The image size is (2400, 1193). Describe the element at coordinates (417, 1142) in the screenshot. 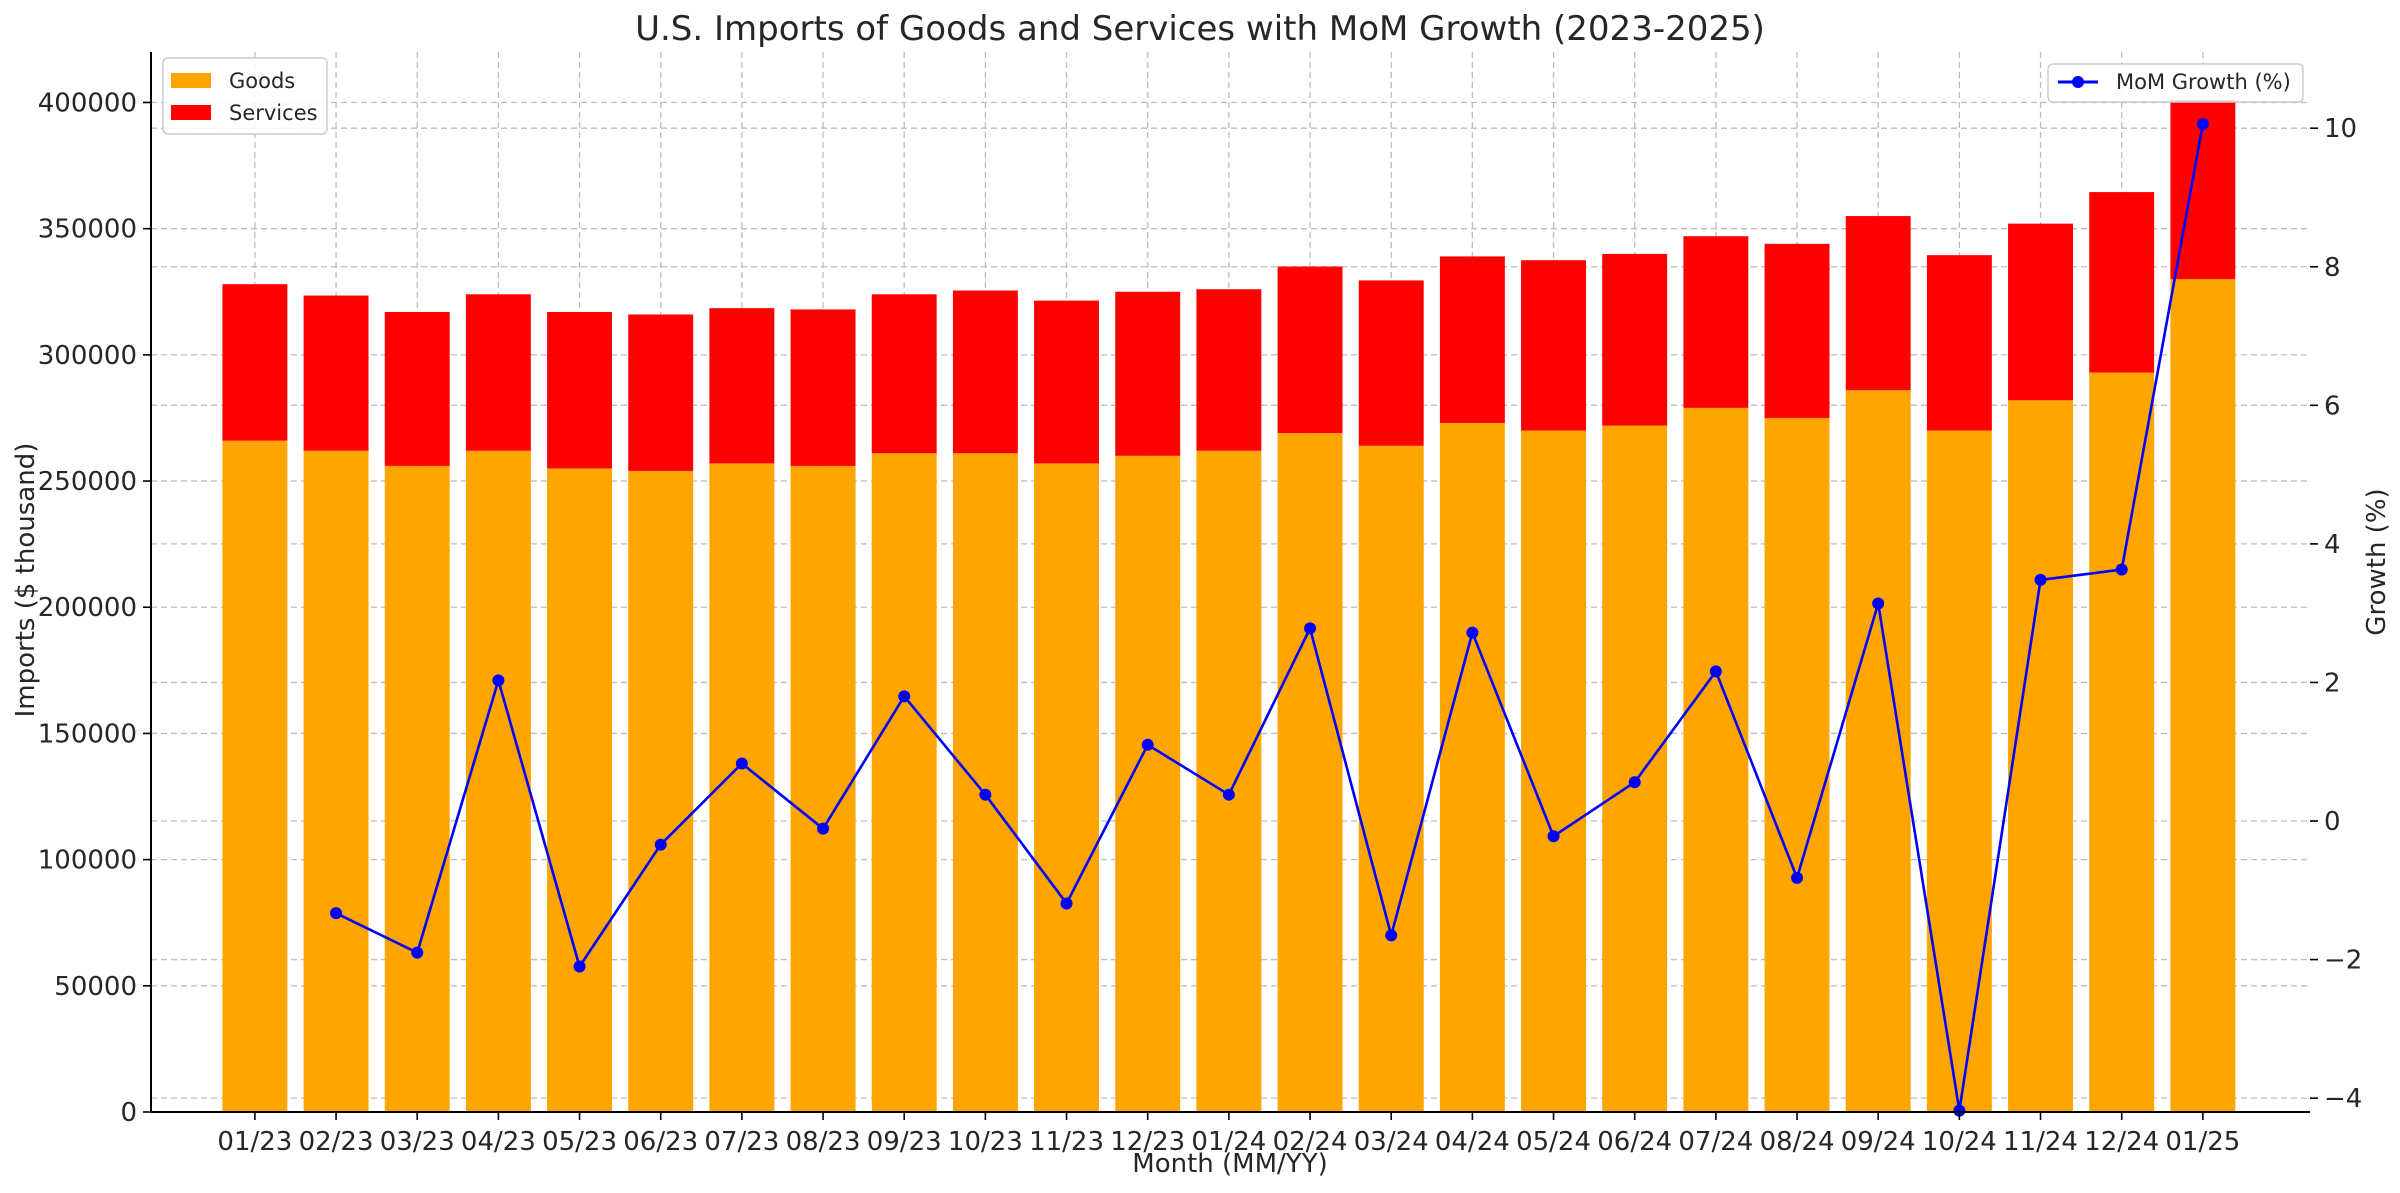

I see `x-tick-label: 03/23` at that location.